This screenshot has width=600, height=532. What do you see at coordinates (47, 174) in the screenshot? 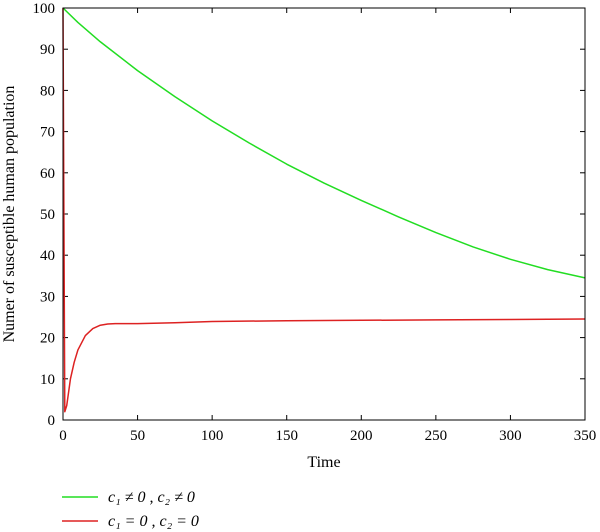
I see `y-tick-label: 60` at bounding box center [47, 174].